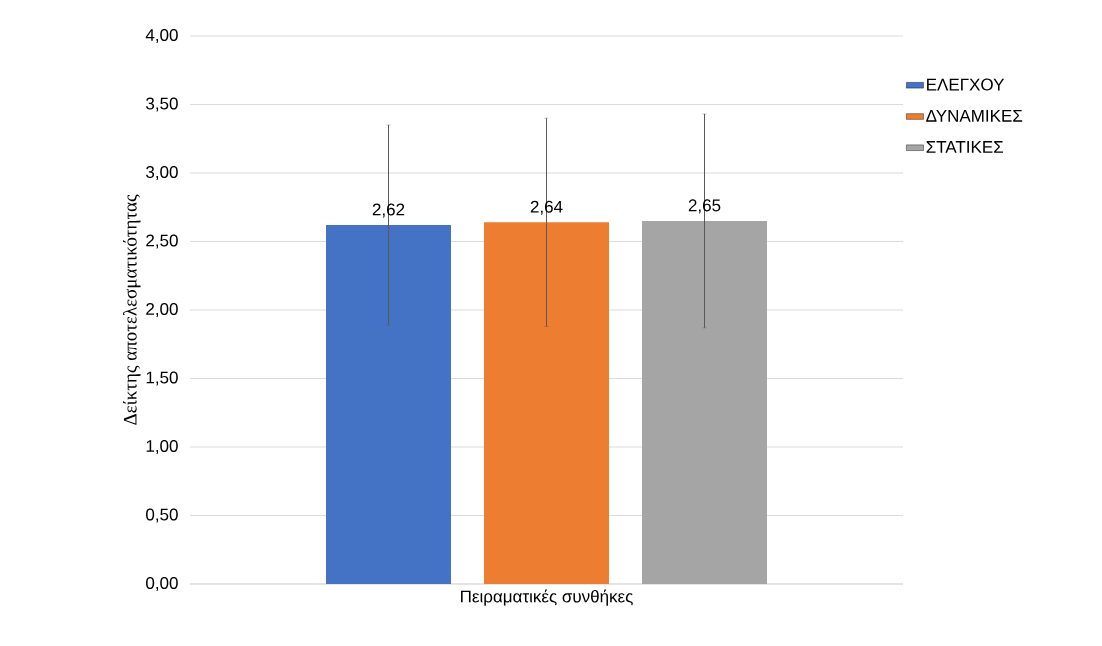 This screenshot has width=1102, height=646. I want to click on y-tick-label: 4,00, so click(161, 36).